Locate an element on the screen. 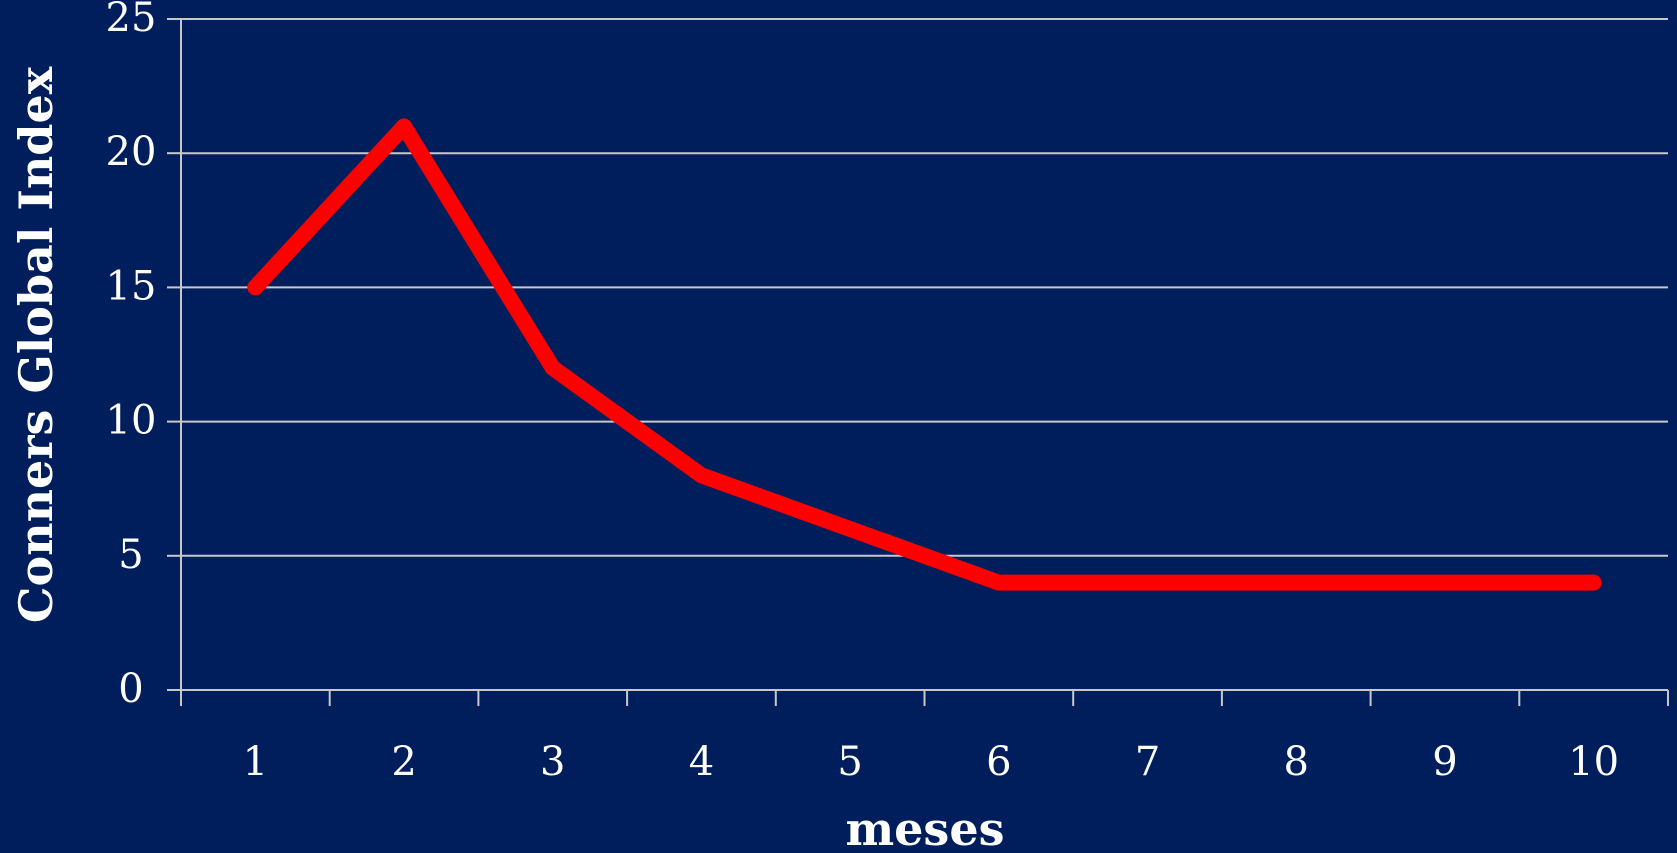 The image size is (1677, 853). x-axis-title: meses is located at coordinates (924, 827).